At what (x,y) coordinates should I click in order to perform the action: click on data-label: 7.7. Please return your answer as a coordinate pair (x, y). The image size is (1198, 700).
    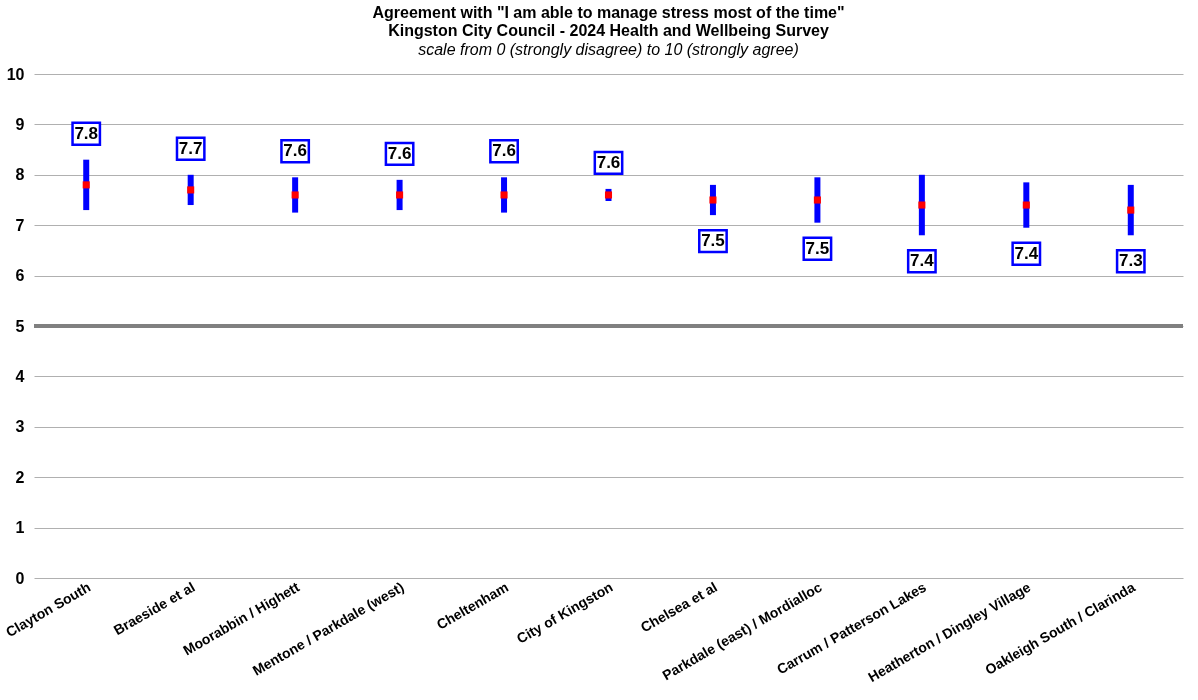
    Looking at the image, I should click on (190, 148).